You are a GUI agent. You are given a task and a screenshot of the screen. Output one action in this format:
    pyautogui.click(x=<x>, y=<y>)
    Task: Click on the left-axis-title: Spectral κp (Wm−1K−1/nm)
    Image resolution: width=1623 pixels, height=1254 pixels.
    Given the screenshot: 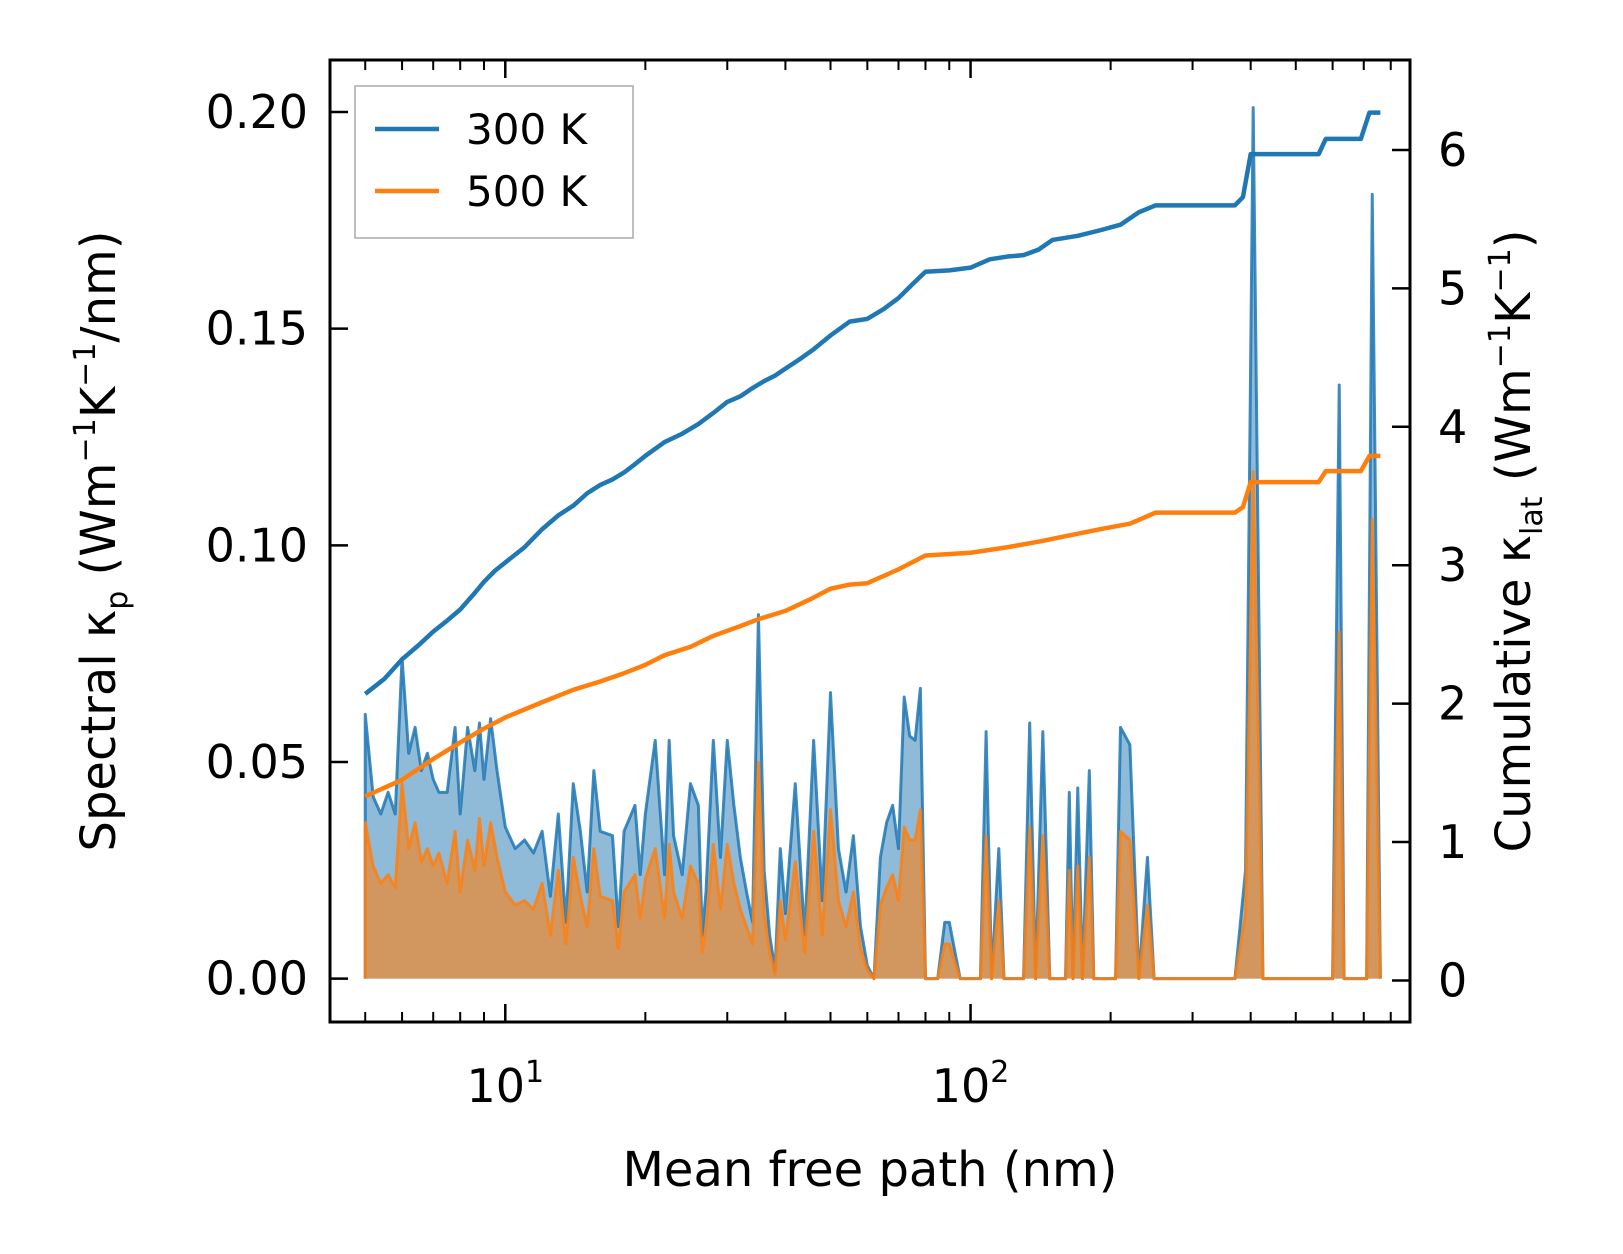 What is the action you would take?
    pyautogui.click(x=101, y=541)
    